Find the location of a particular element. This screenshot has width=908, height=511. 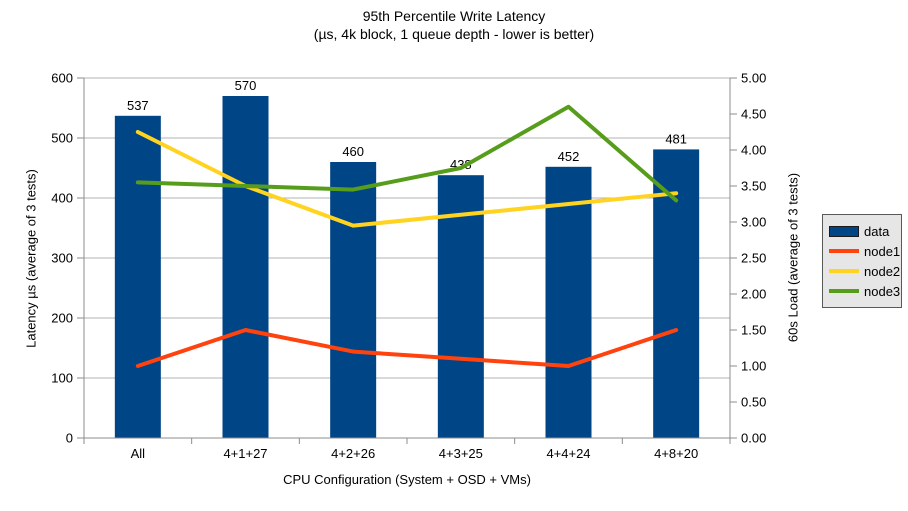

left-axis-tick-label: 400 is located at coordinates (62, 198).